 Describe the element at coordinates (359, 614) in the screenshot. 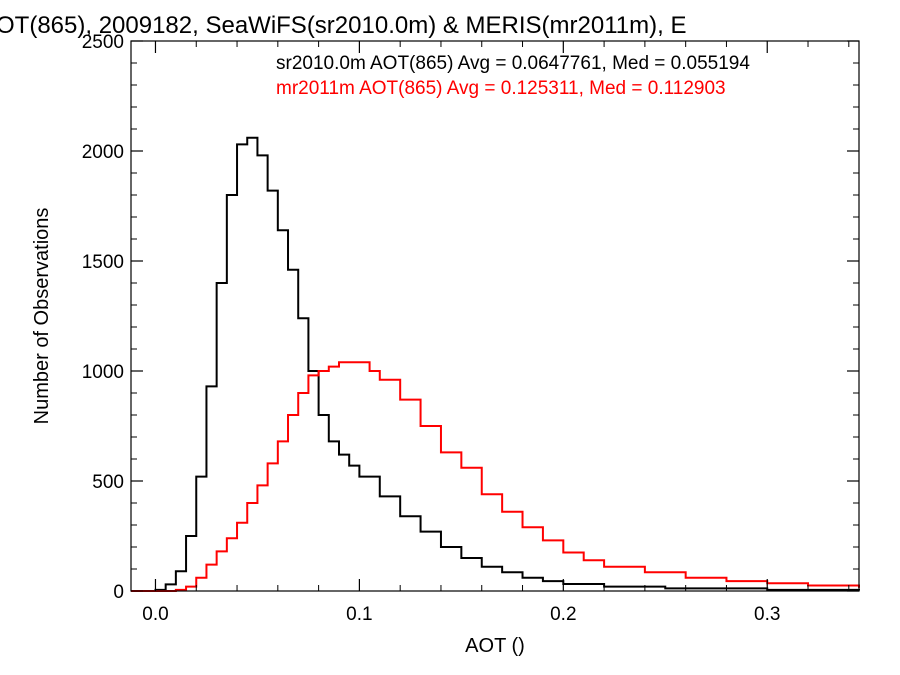

I see `x-tick-label: 0.1` at that location.